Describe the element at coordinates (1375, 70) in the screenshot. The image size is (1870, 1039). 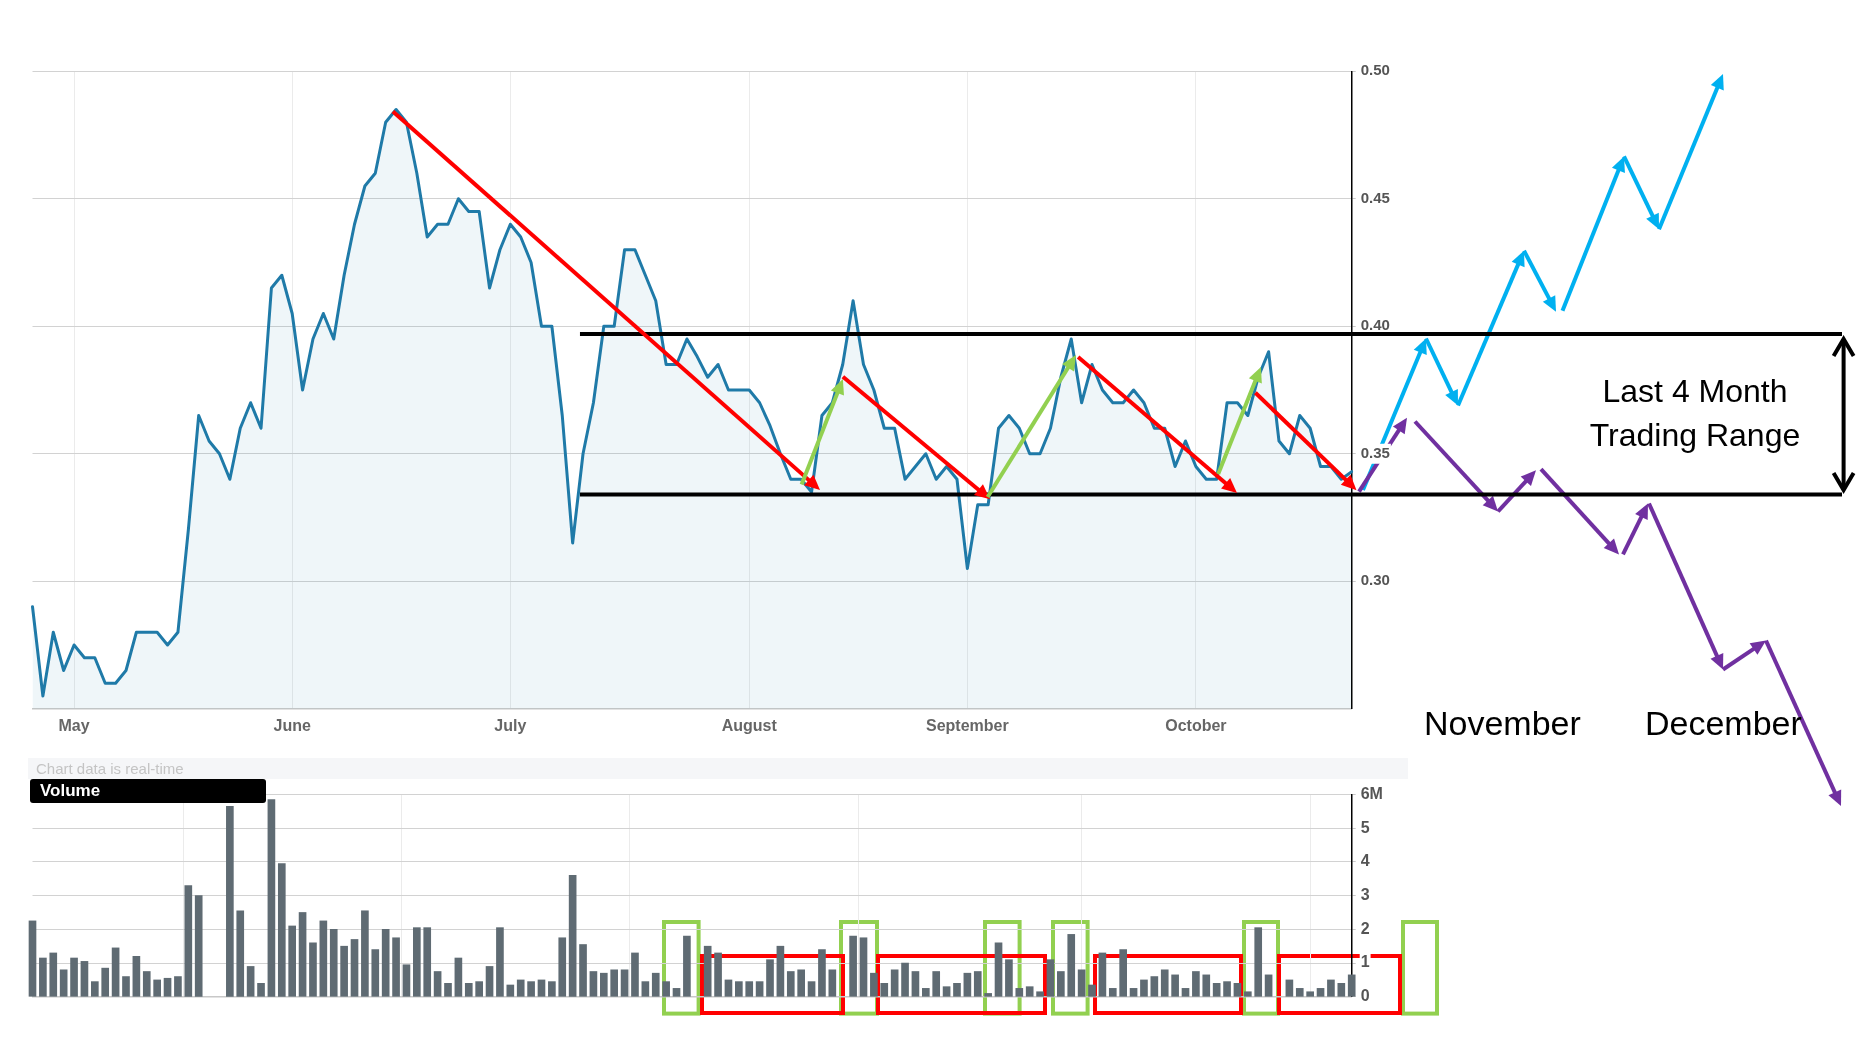
I see `y-tick-label: 0.50` at that location.